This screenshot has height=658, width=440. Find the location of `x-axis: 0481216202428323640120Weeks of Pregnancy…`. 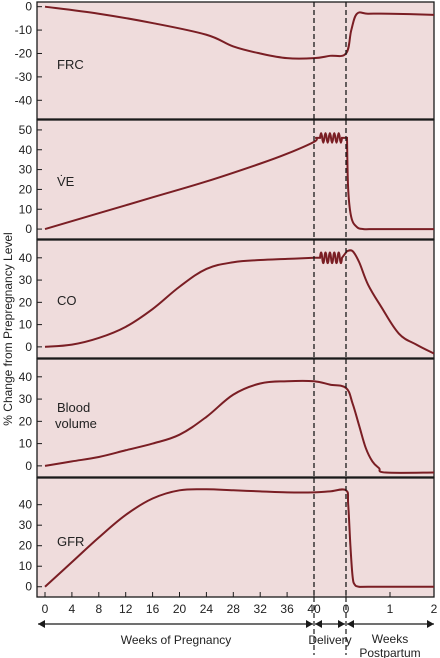

x-axis: 0481216202428323640120Weeks of Pregnancy… is located at coordinates (238, 625).